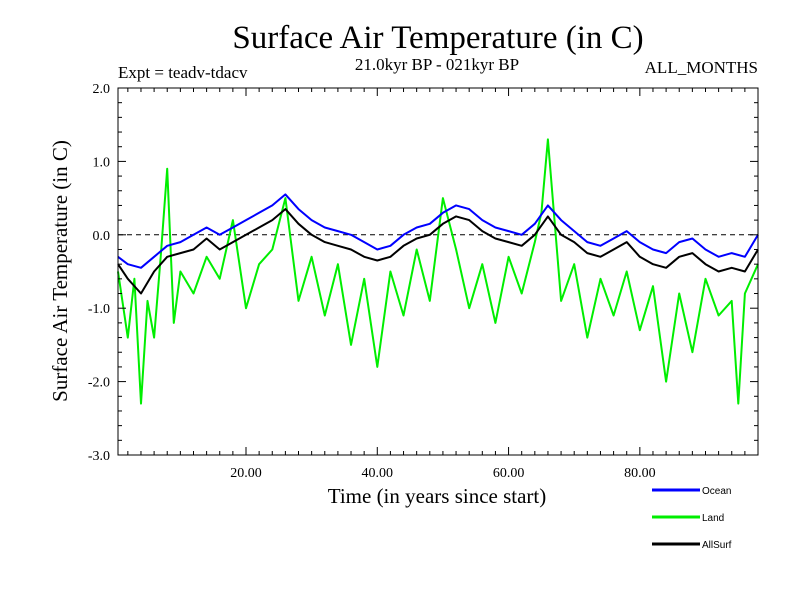 This screenshot has height=600, width=800. Describe the element at coordinates (102, 162) in the screenshot. I see `y-tick-label: 1.0` at that location.